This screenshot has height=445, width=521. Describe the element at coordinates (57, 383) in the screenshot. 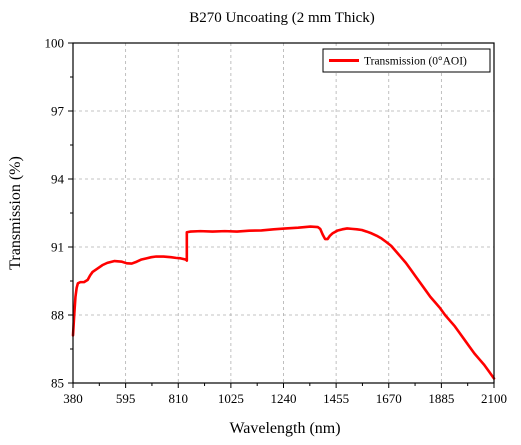

I see `y-tick-label: 85` at that location.